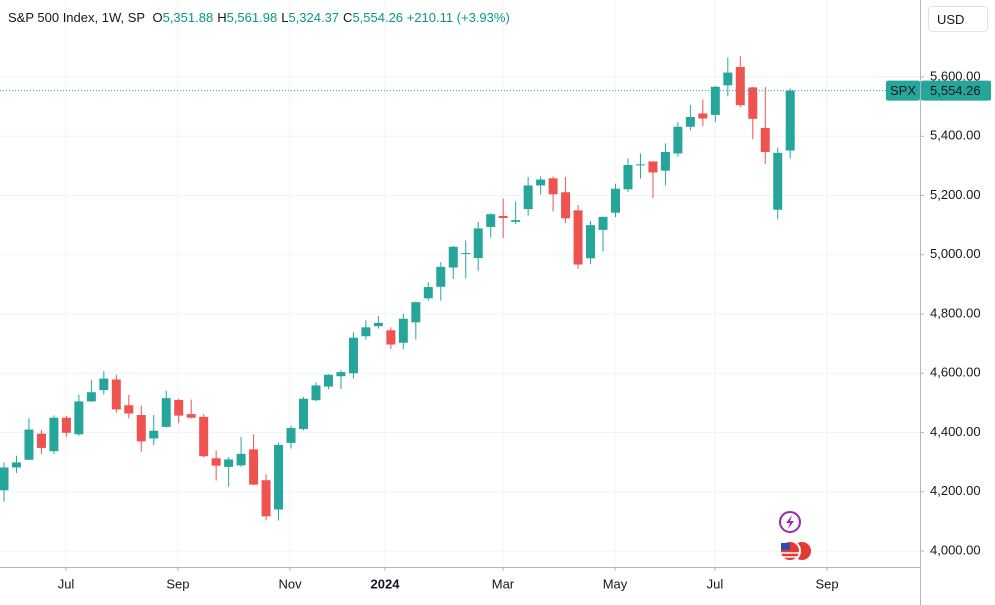  Describe the element at coordinates (314, 17) in the screenshot. I see `legend-value: 5,324.37` at that location.